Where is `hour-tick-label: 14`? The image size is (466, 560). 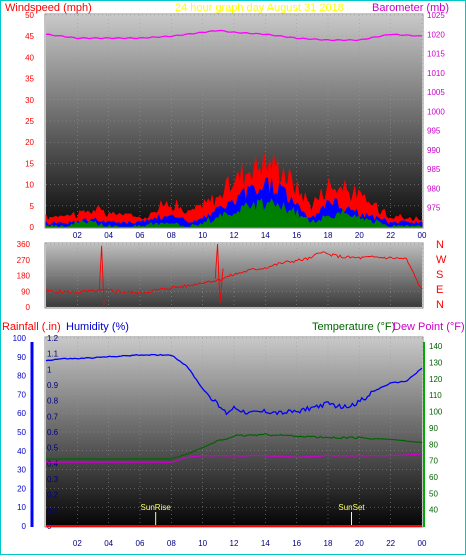 hour-tick-label: 14 is located at coordinates (265, 235).